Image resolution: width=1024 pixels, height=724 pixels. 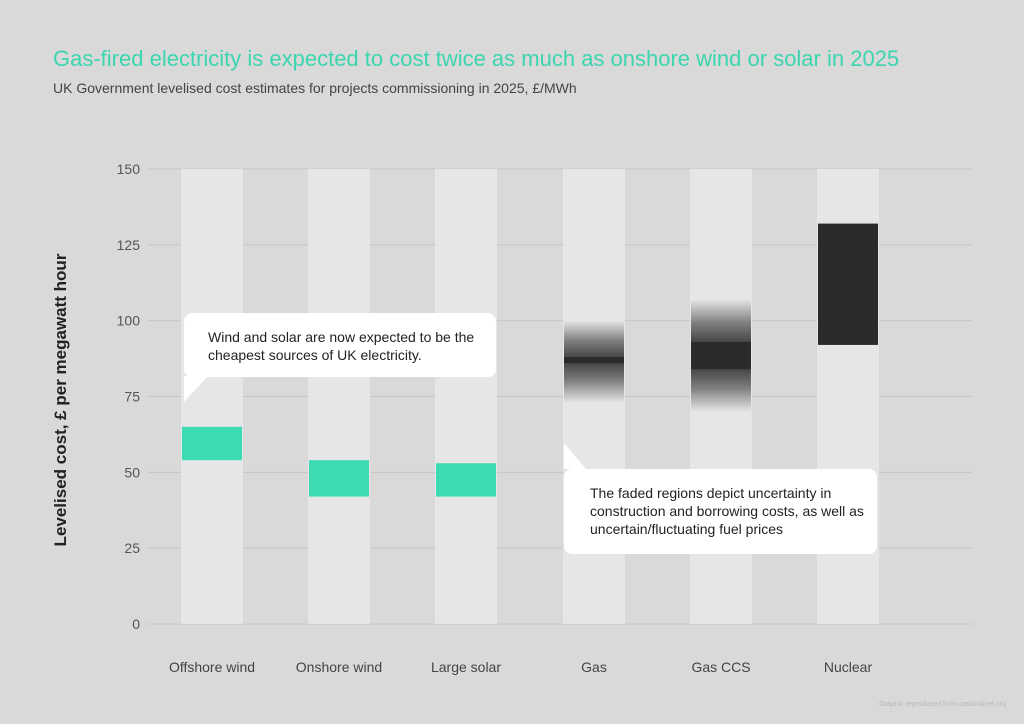 I want to click on callout-tail-wind-solar, so click(x=196, y=389).